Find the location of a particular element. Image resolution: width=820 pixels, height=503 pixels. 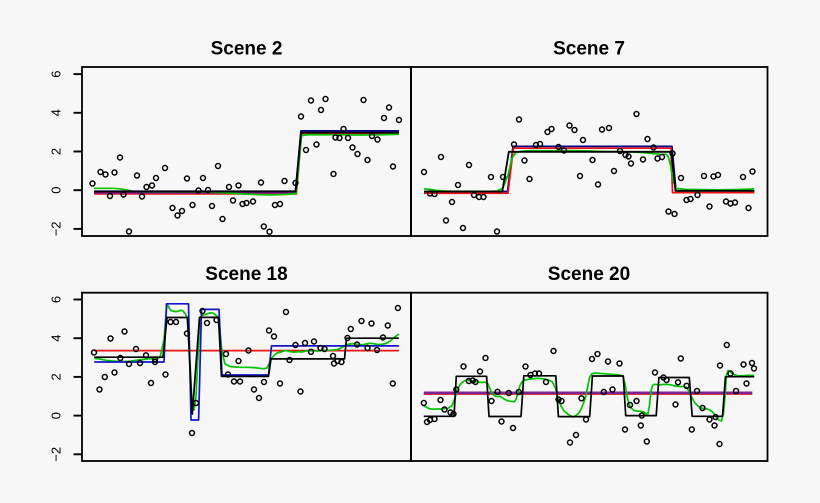

svg-text: Scene 18 is located at coordinates (246, 274).